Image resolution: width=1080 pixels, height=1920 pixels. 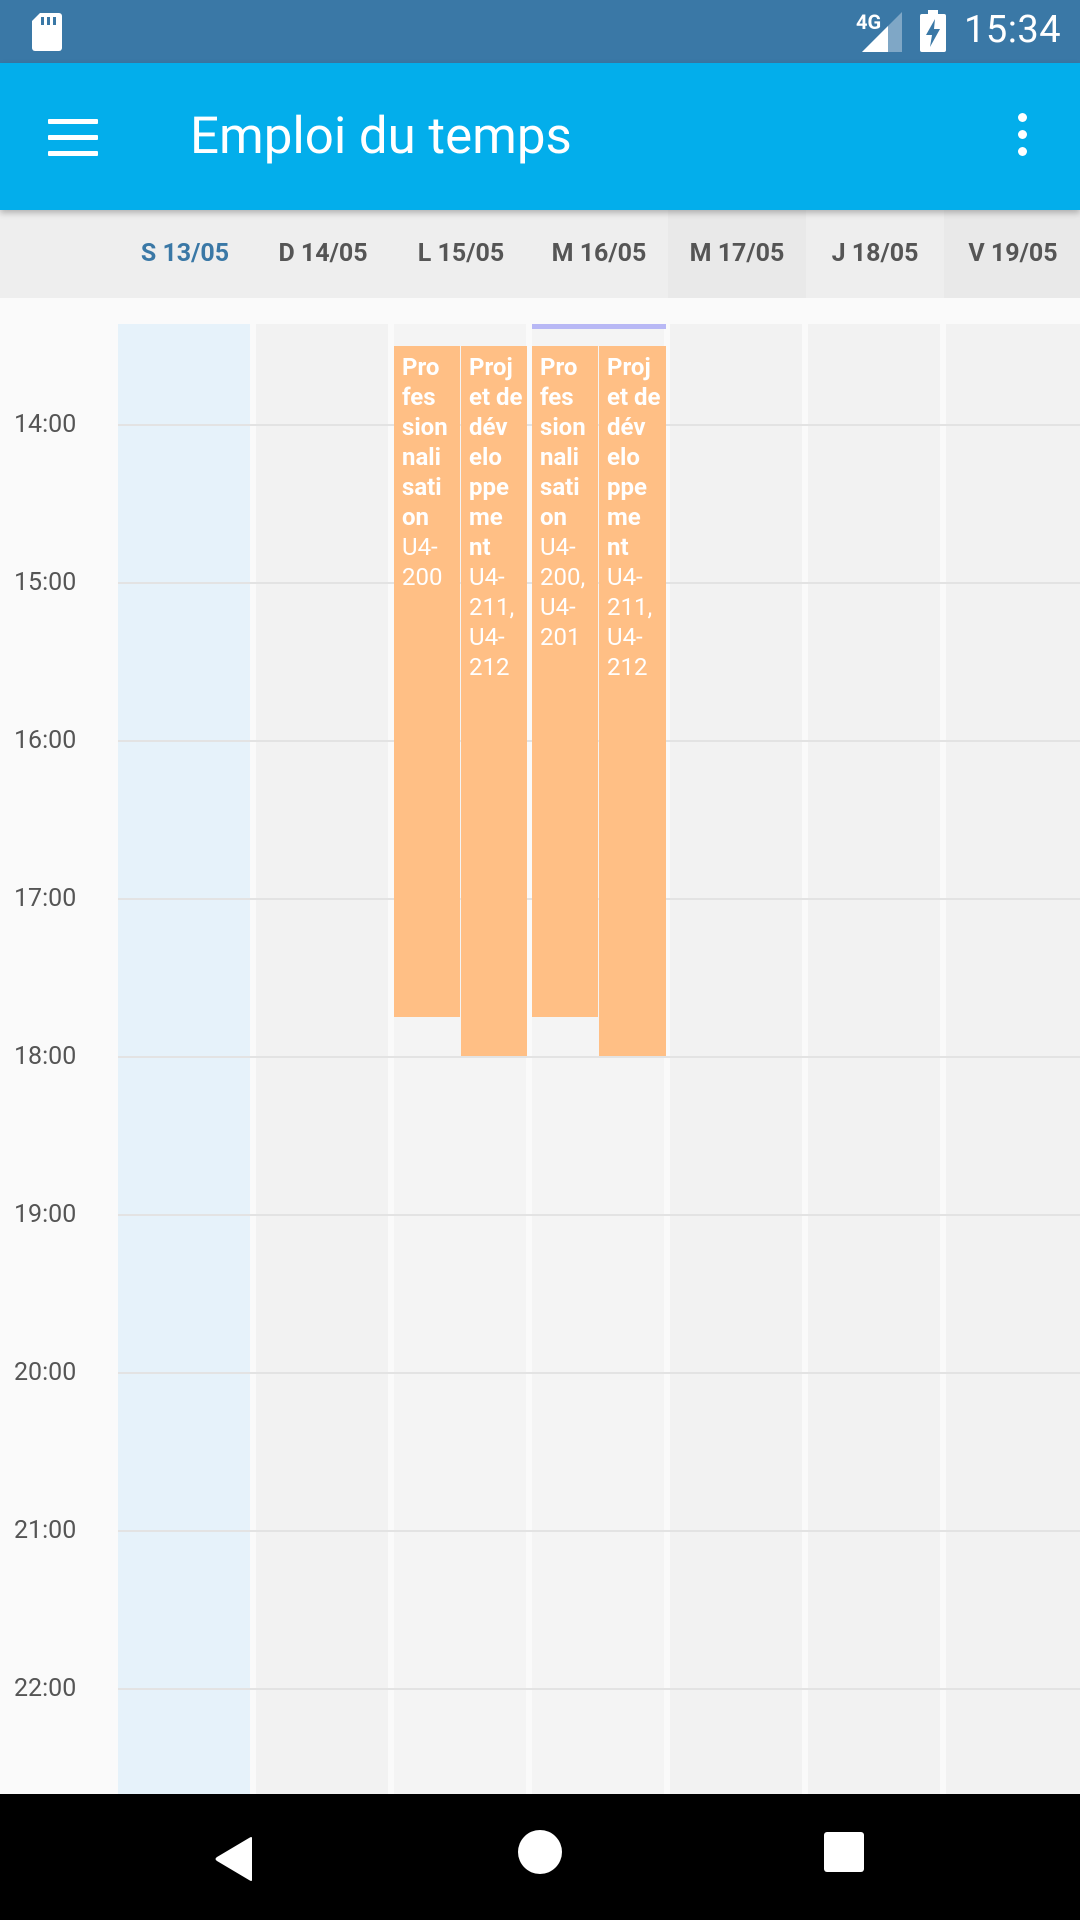 What do you see at coordinates (234, 1859) in the screenshot?
I see `back-icon` at bounding box center [234, 1859].